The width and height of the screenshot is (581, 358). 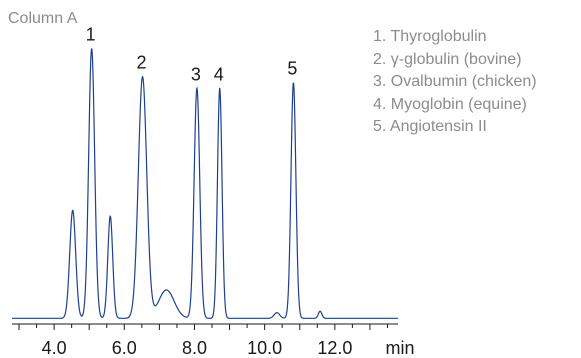 What do you see at coordinates (334, 348) in the screenshot?
I see `x-tick-label: 12.0` at bounding box center [334, 348].